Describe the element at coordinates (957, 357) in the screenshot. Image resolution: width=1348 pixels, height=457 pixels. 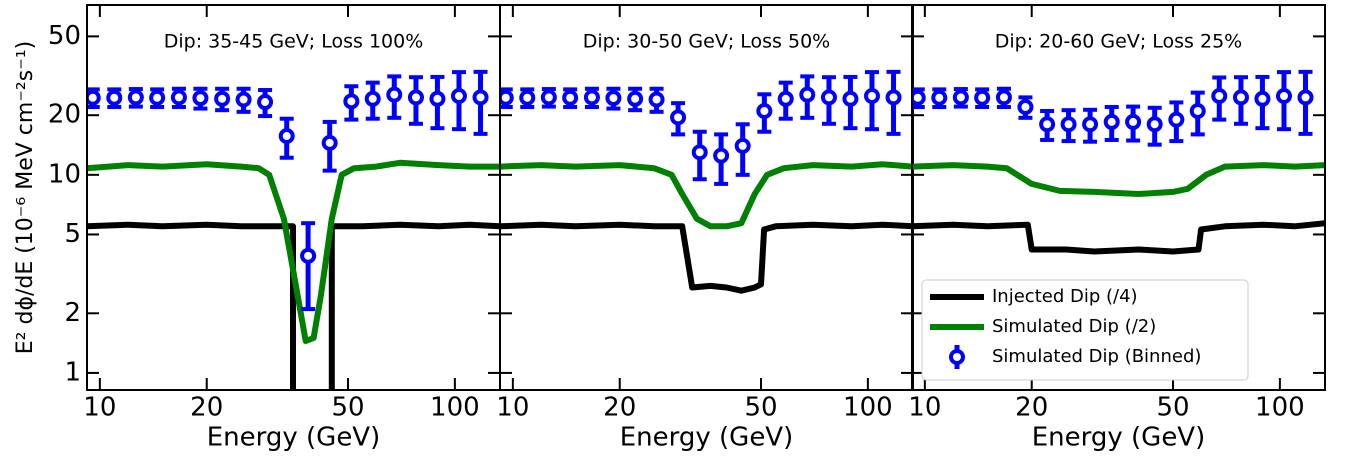
I see `legend-swatch` at that location.